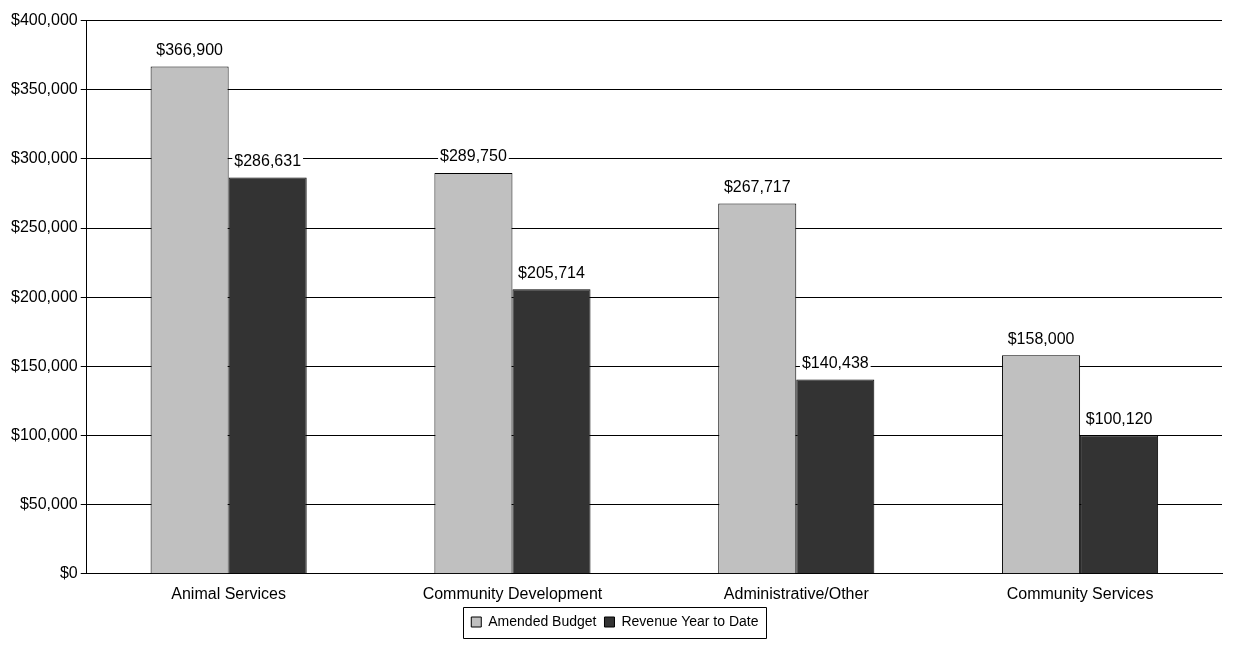 The height and width of the screenshot is (647, 1240). I want to click on y-tick-label: $0, so click(68, 573).